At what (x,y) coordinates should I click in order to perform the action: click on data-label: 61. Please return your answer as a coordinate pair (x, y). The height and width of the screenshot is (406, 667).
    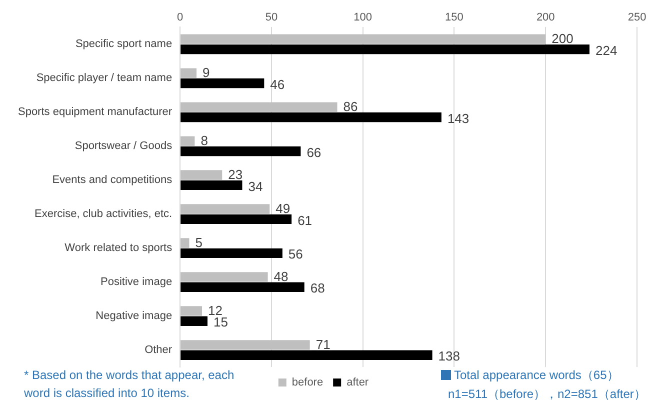
    Looking at the image, I should click on (305, 220).